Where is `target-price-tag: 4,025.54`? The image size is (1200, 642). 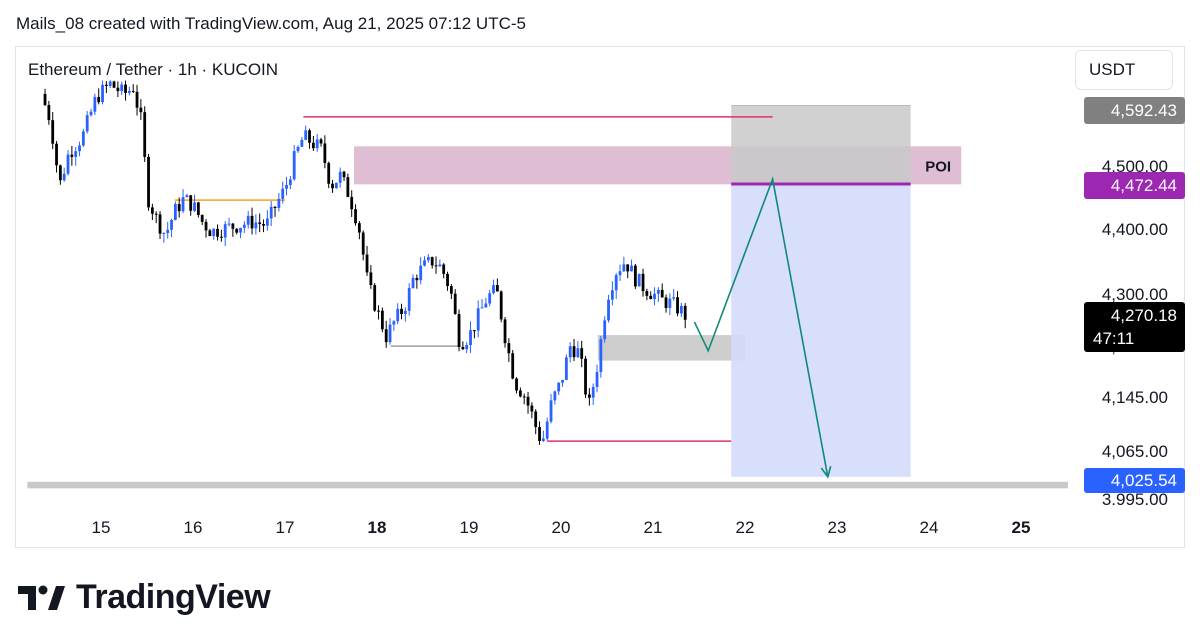 target-price-tag: 4,025.54 is located at coordinates (1134, 480).